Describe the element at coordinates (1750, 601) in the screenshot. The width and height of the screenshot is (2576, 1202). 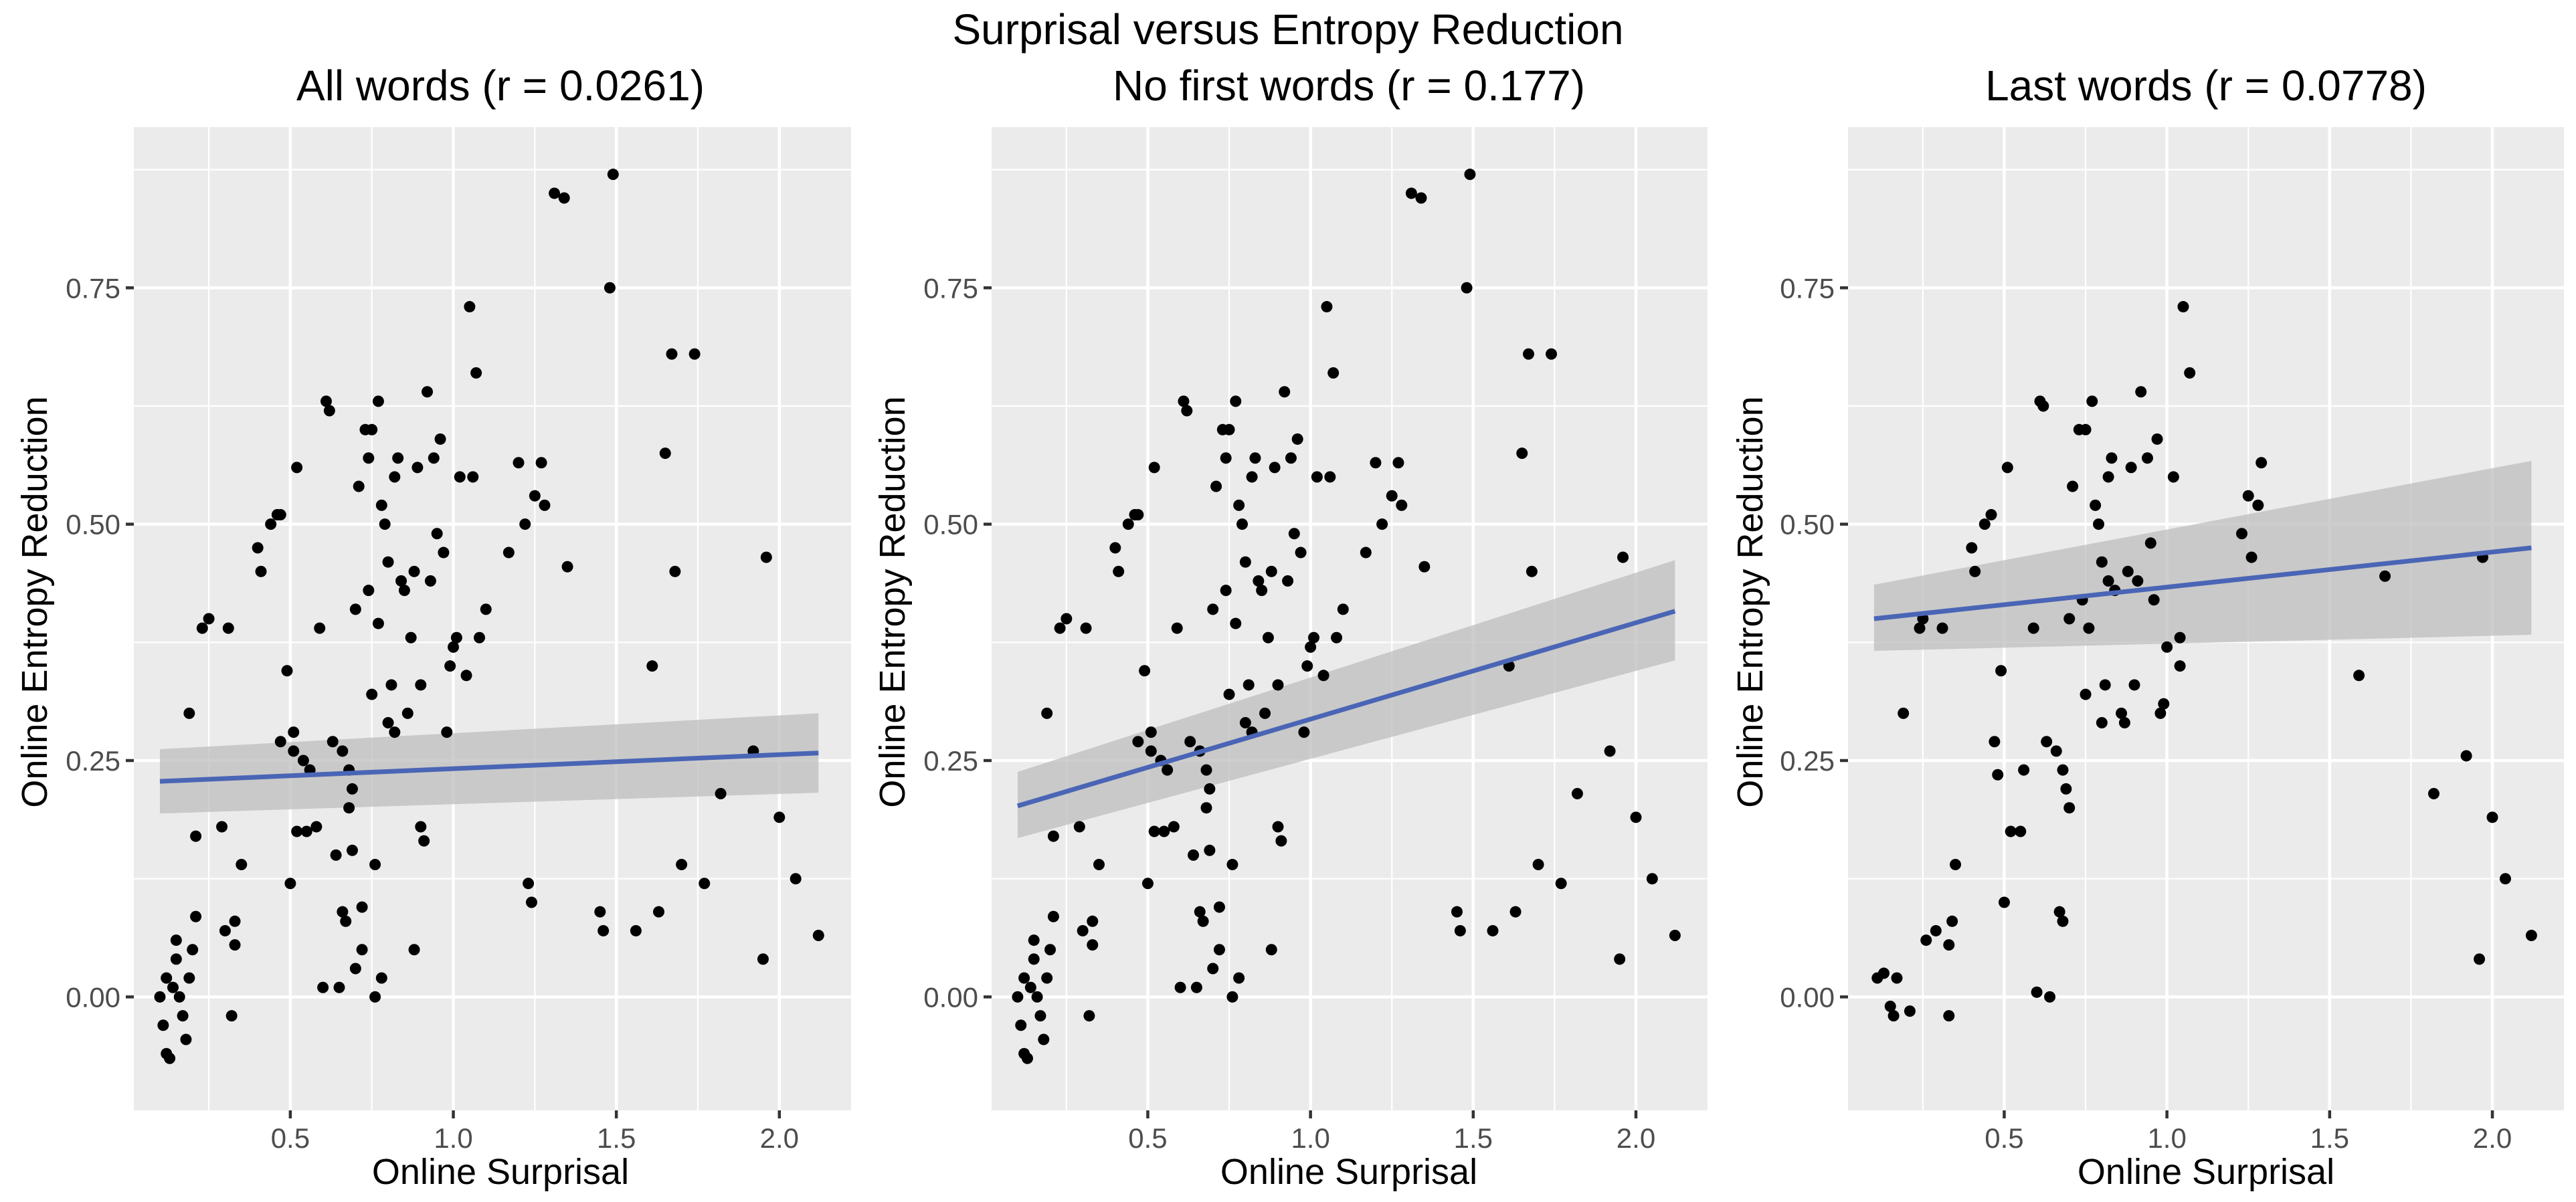
I see `y-axis-title: Online Entropy Reduction` at that location.